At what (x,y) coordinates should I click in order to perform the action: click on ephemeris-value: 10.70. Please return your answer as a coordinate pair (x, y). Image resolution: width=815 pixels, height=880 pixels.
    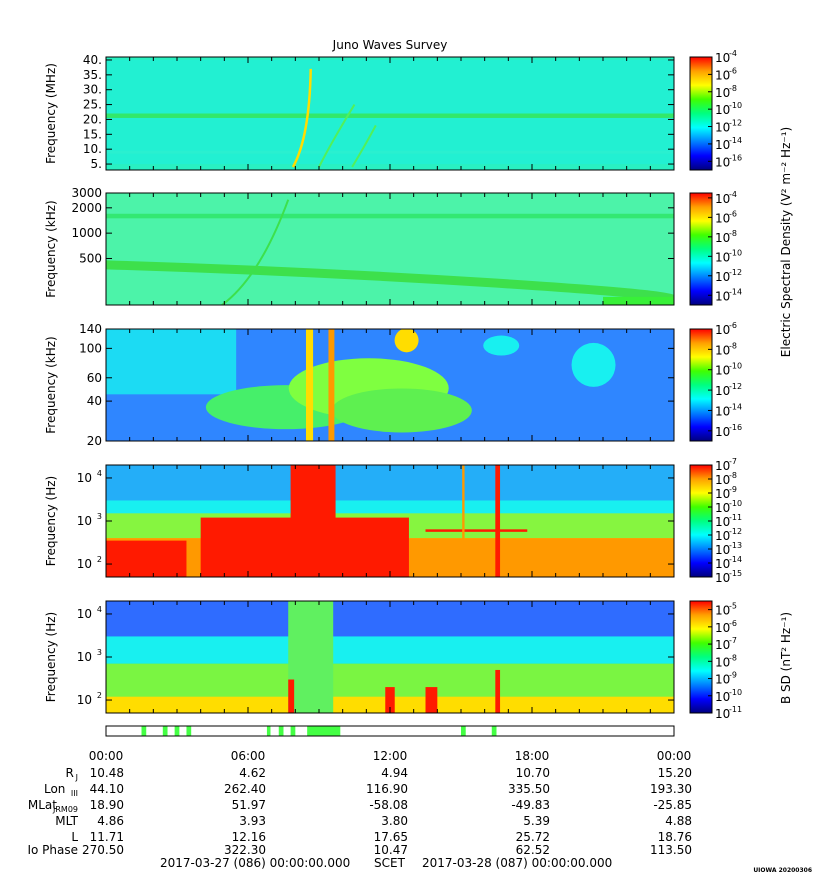
    Looking at the image, I should click on (533, 773).